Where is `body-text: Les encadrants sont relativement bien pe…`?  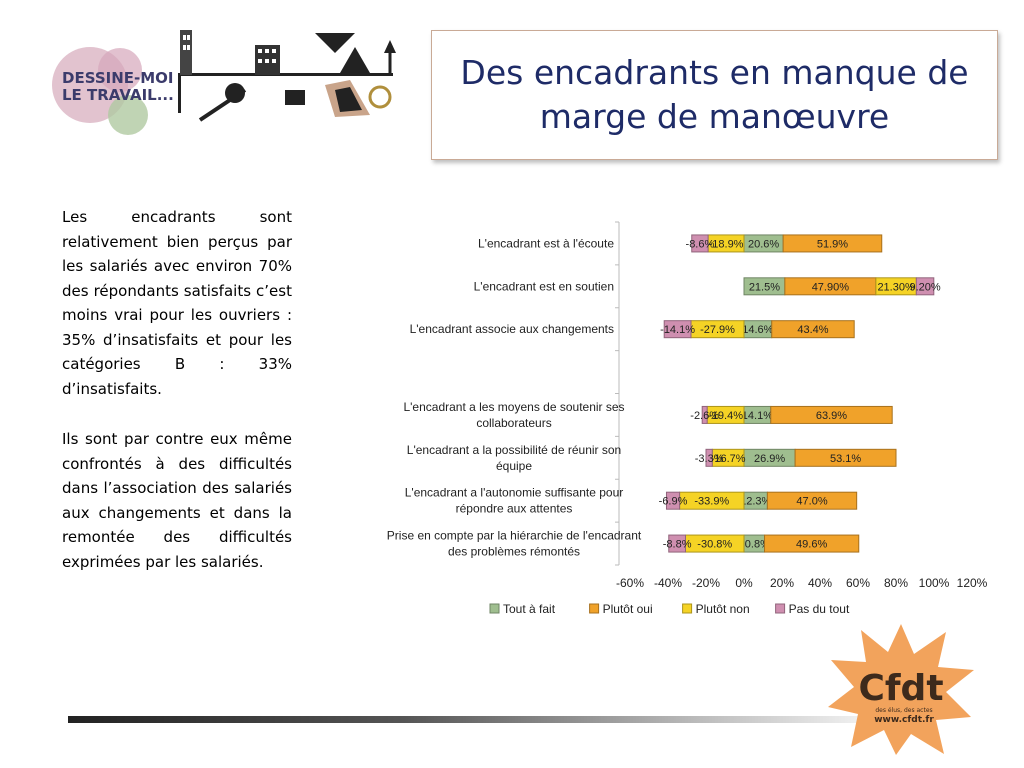
body-text: Les encadrants sont relativement bien pe… is located at coordinates (177, 402).